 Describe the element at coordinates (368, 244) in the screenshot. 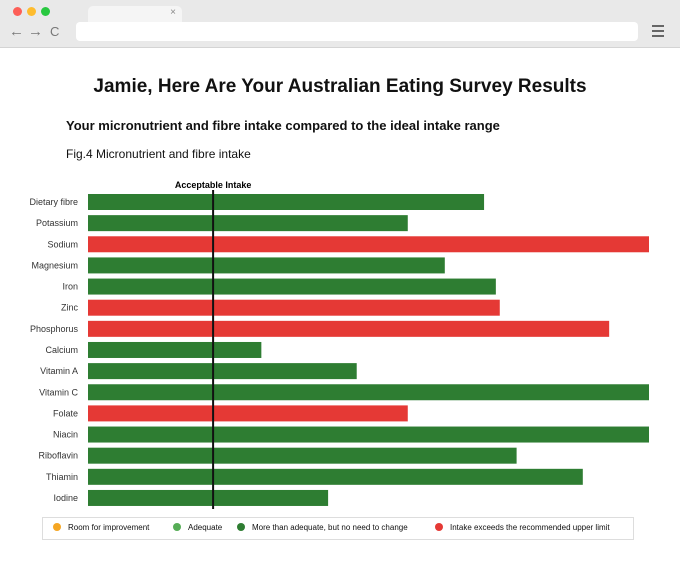

I see `bar-sodium` at that location.